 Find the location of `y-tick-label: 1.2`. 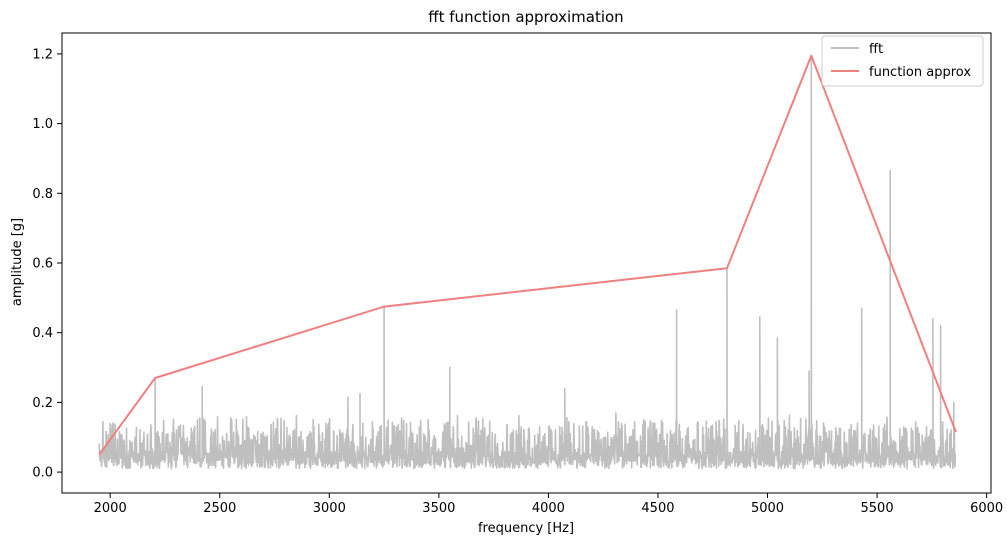

y-tick-label: 1.2 is located at coordinates (42, 54).